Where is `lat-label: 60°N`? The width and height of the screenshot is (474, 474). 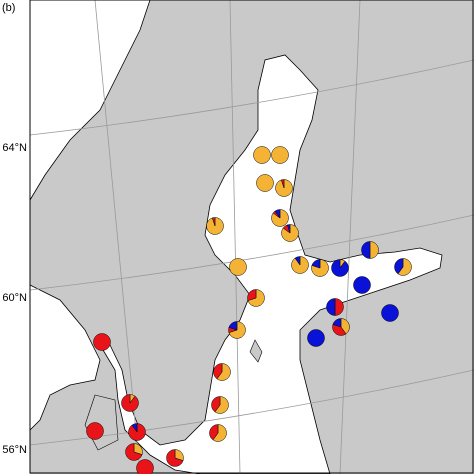
lat-label: 60°N is located at coordinates (14, 298).